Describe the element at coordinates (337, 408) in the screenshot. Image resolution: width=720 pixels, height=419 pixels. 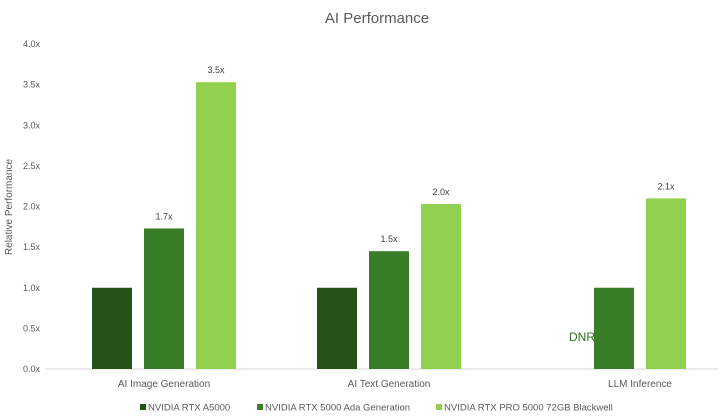
I see `legend-label-2: NVIDIA RTX 5000 Ada Generation` at that location.